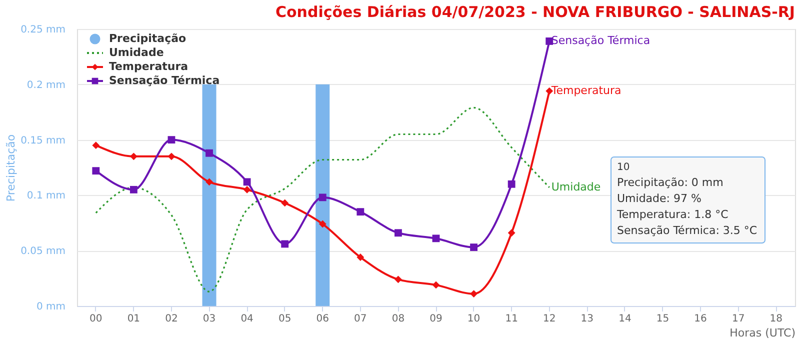  What do you see at coordinates (209, 319) in the screenshot?
I see `x-tick-label: 03` at bounding box center [209, 319].